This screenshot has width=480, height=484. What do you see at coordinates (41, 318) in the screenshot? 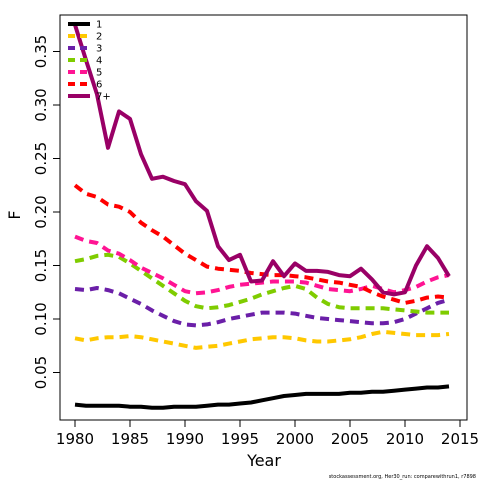
I see `y-tick-label: 0.10` at bounding box center [41, 318].